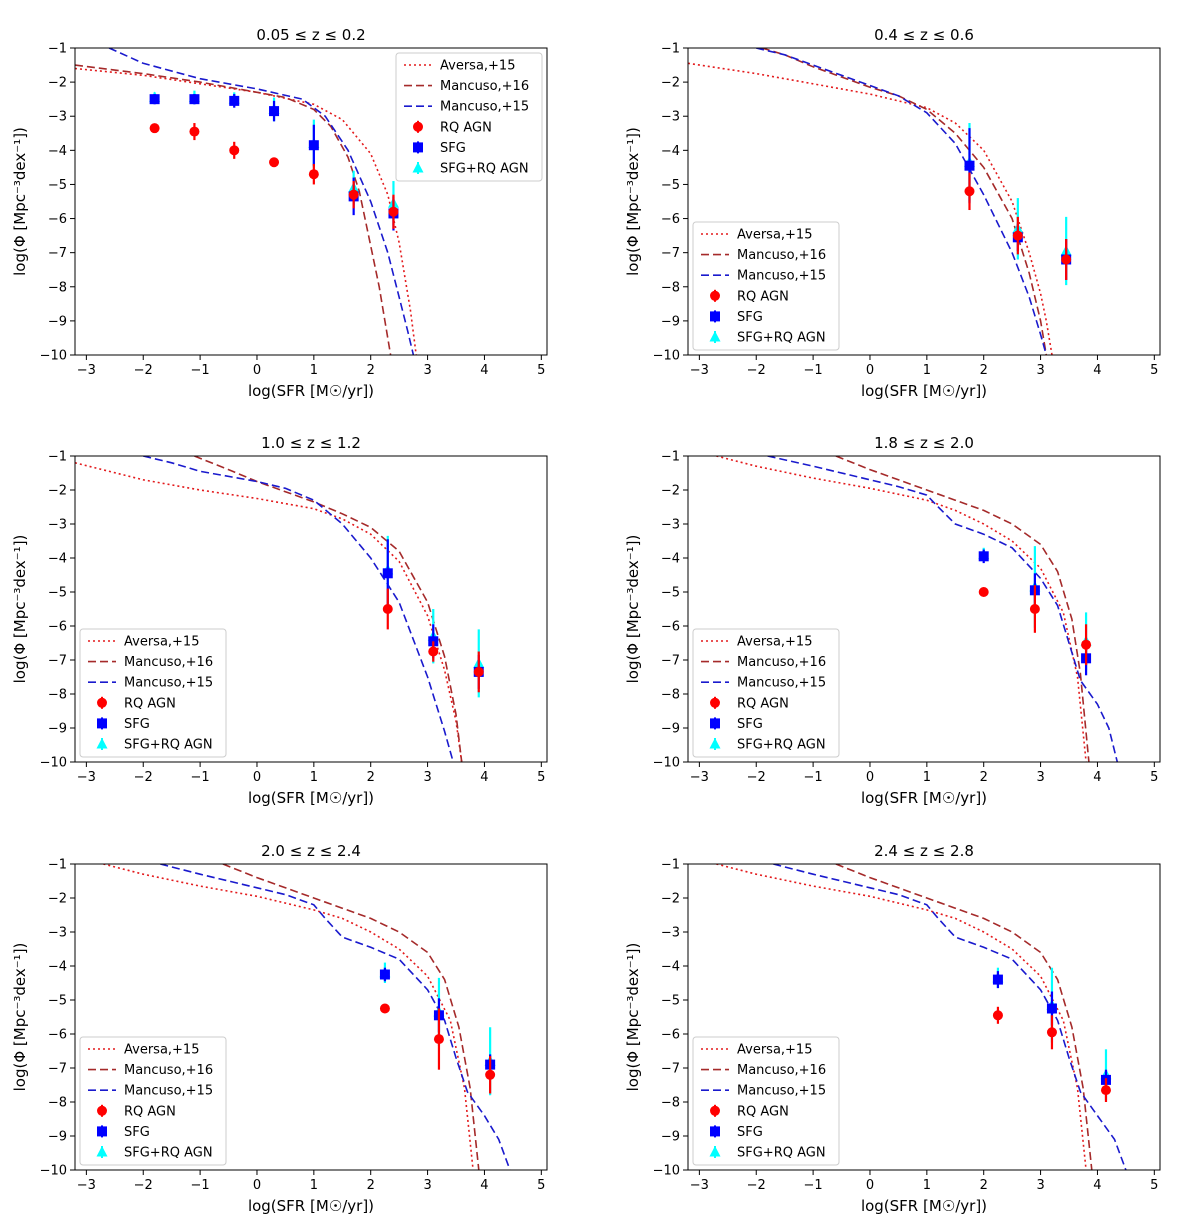 The image size is (1200, 1221). Describe the element at coordinates (311, 443) in the screenshot. I see `chart-title: 1.0 ≤ z ≤ 1.2` at that location.